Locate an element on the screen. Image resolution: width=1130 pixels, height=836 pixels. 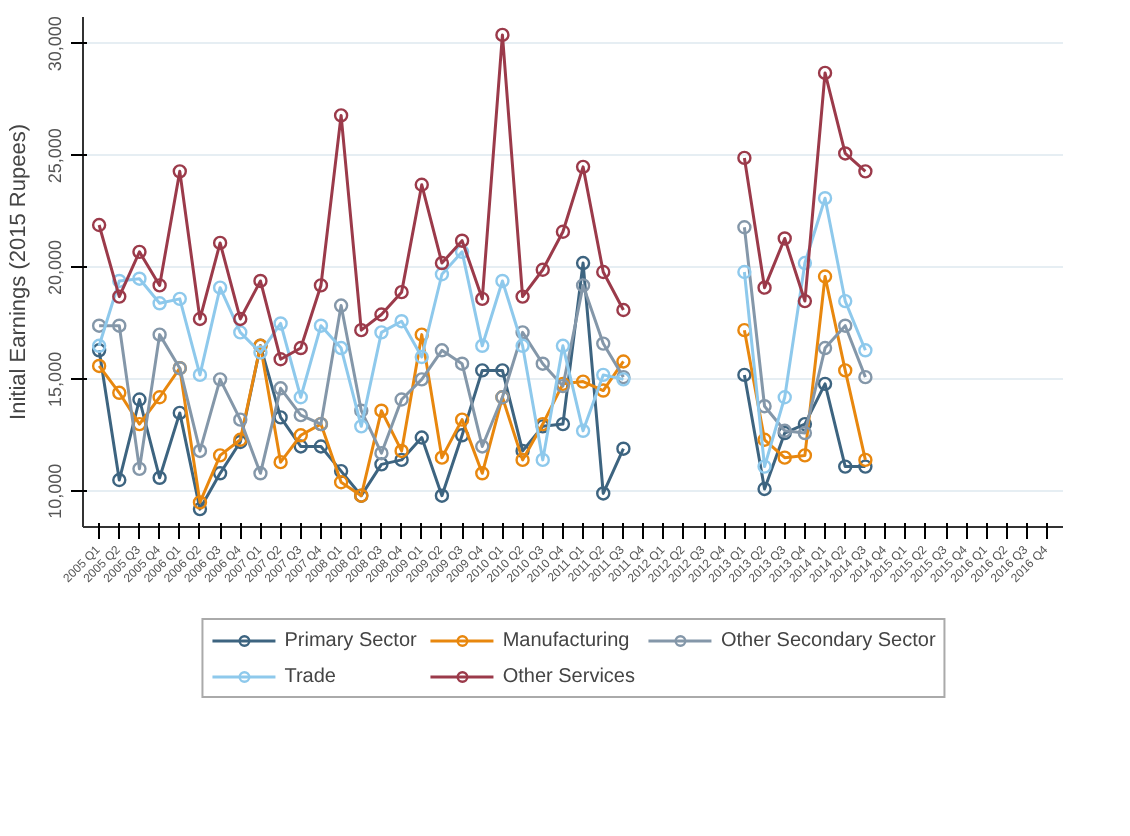
y-tick-label: 30,000 is located at coordinates (55, 44).